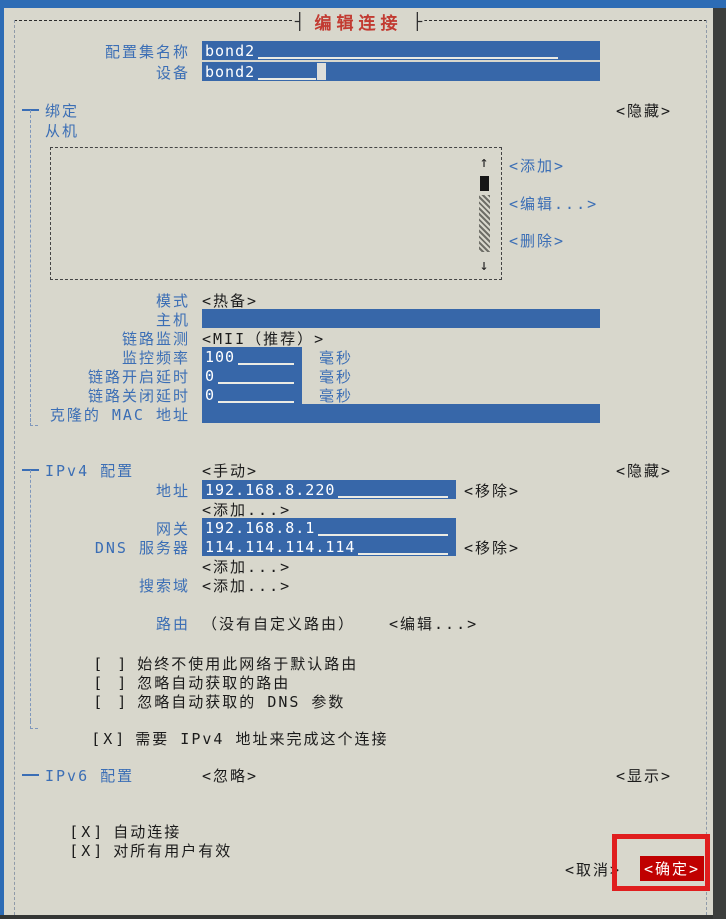 The height and width of the screenshot is (919, 726). What do you see at coordinates (537, 241) in the screenshot?
I see `slaves-delete-button: <删除>` at bounding box center [537, 241].